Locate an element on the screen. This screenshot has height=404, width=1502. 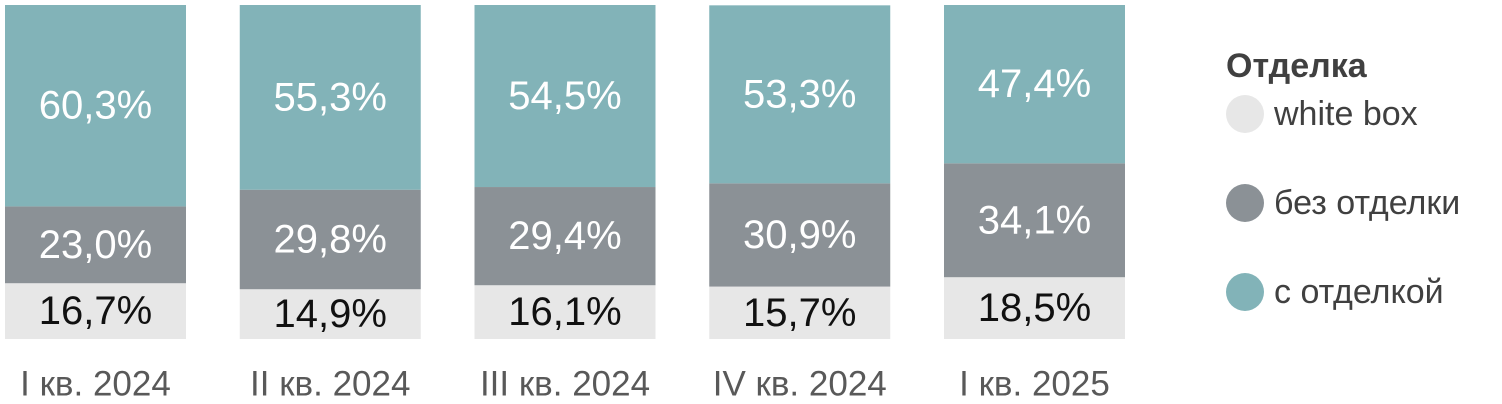
data-label-3-4: 53,3% is located at coordinates (799, 94).